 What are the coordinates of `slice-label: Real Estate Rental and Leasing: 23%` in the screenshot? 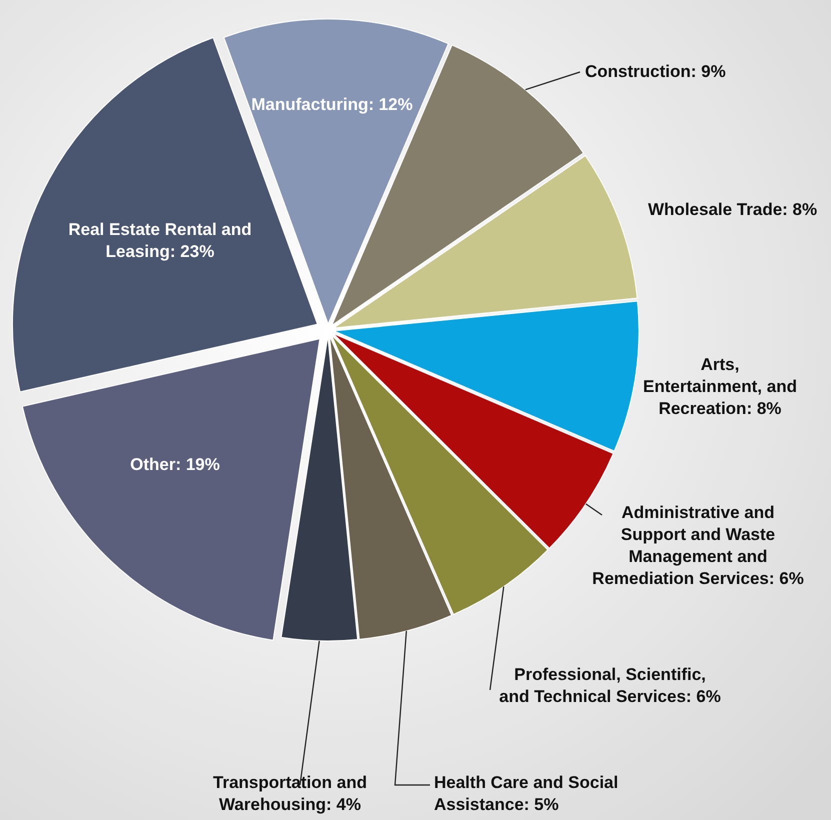 It's located at (160, 240).